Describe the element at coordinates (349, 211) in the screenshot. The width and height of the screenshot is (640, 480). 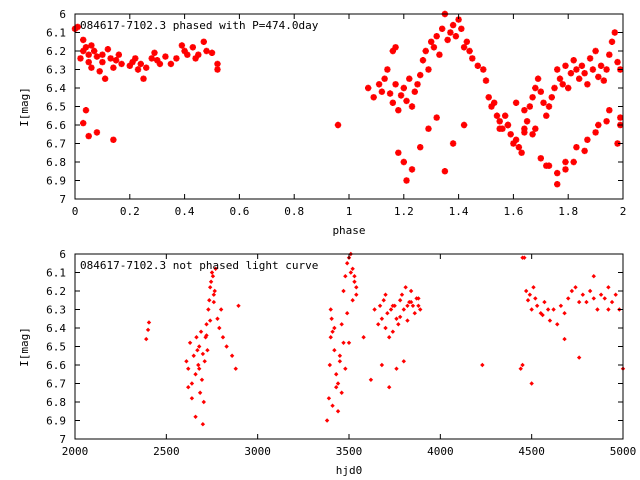
I see `phased-x-tick-label: 1` at that location.